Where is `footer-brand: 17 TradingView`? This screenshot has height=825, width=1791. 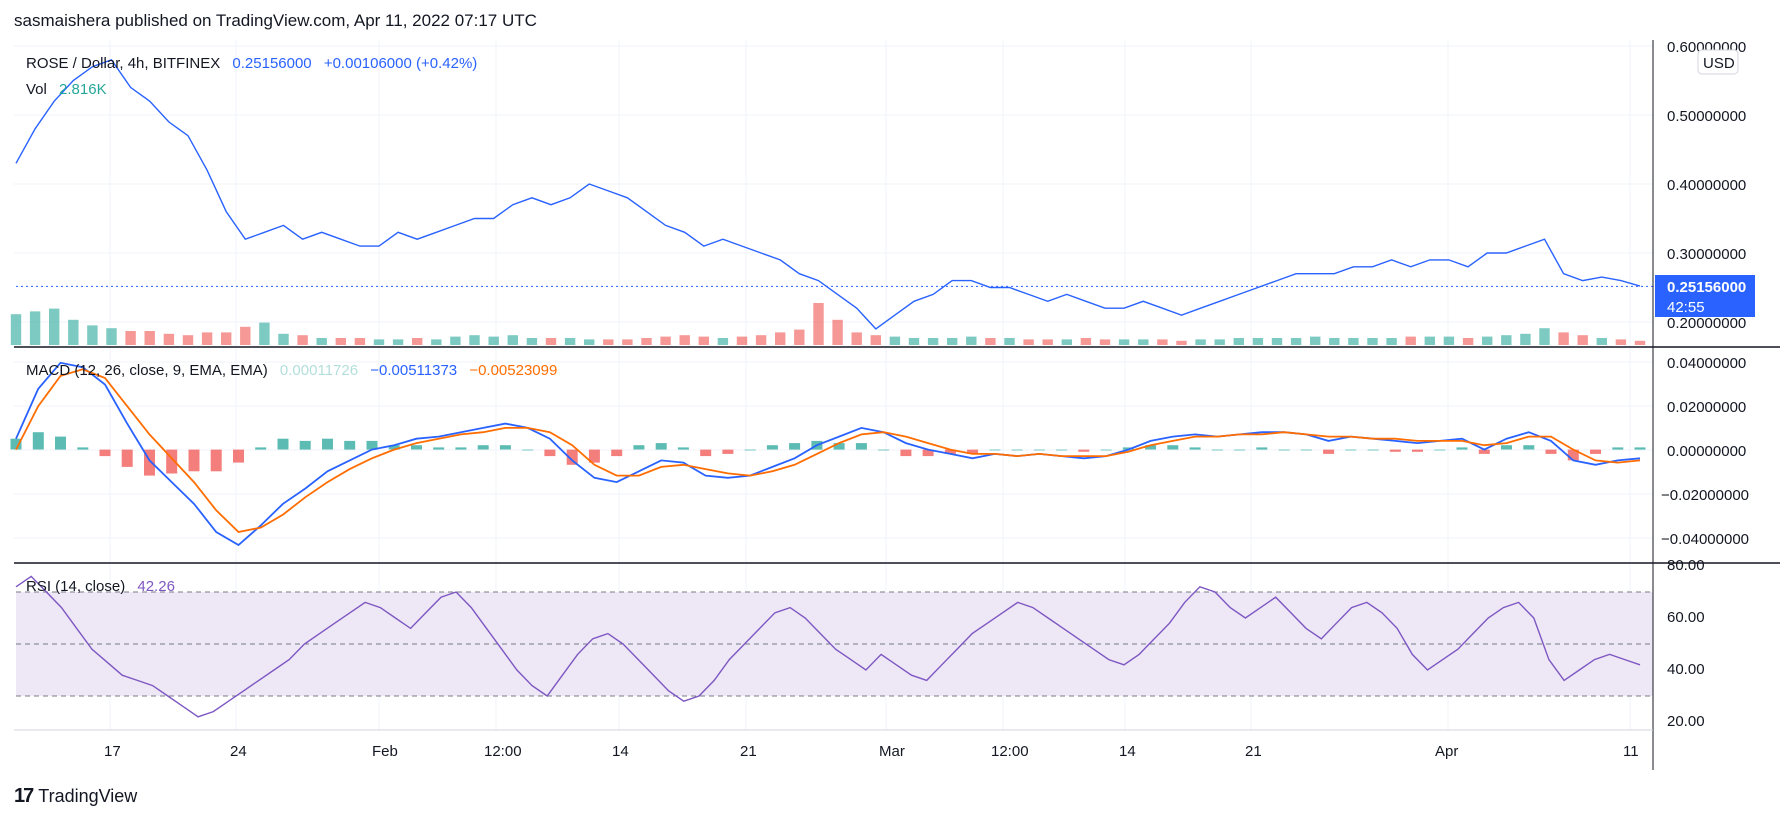 footer-brand: 17 TradingView is located at coordinates (75, 796).